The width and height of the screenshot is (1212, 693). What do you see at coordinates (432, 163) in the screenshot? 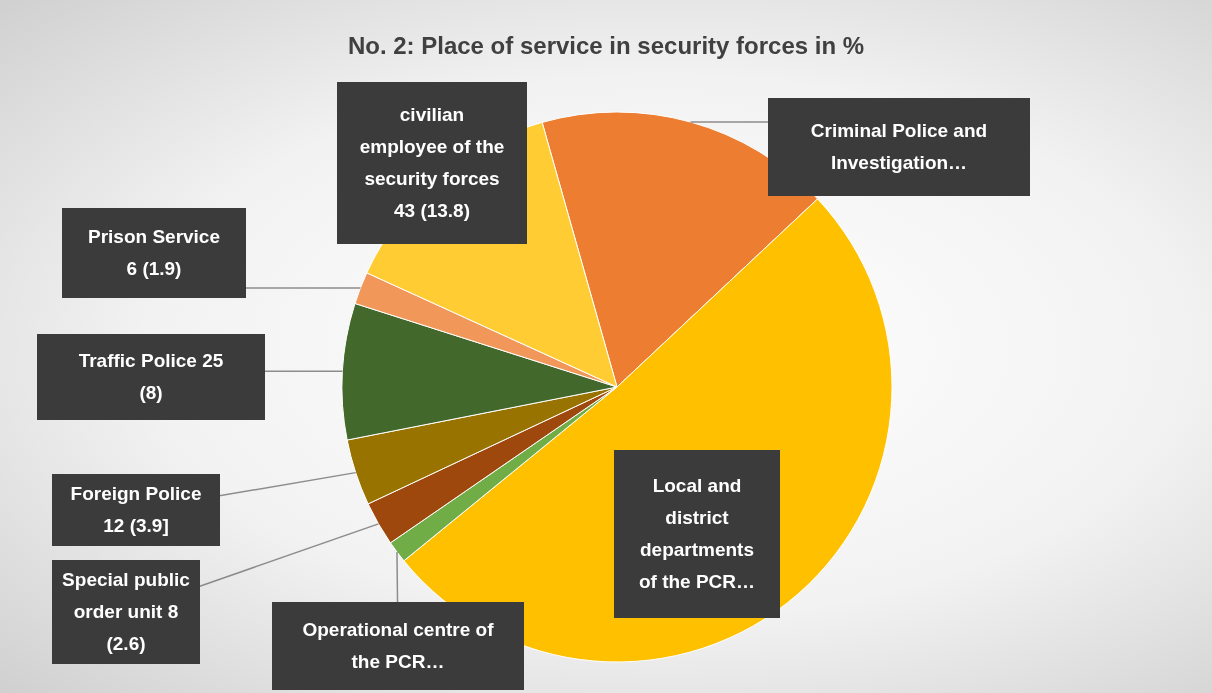
I see `slice-label: civilian employee of the security forces 43 (13.8)` at bounding box center [432, 163].